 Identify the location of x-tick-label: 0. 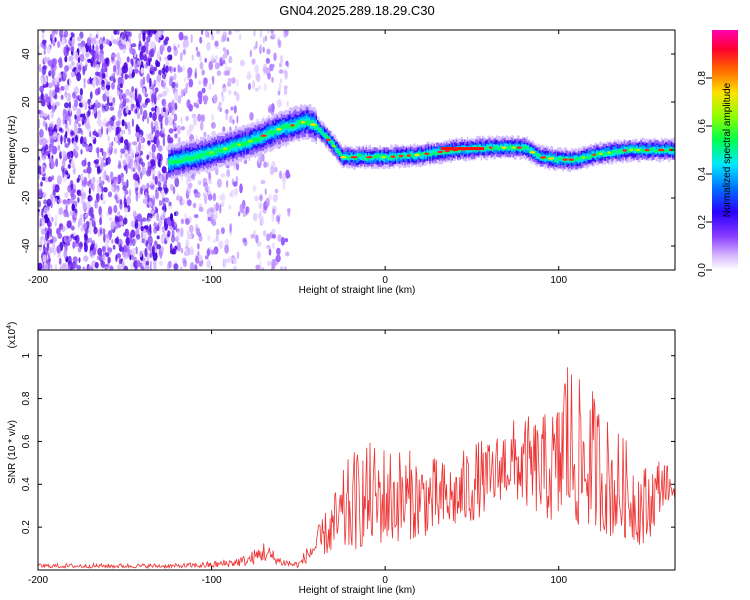
(385, 580).